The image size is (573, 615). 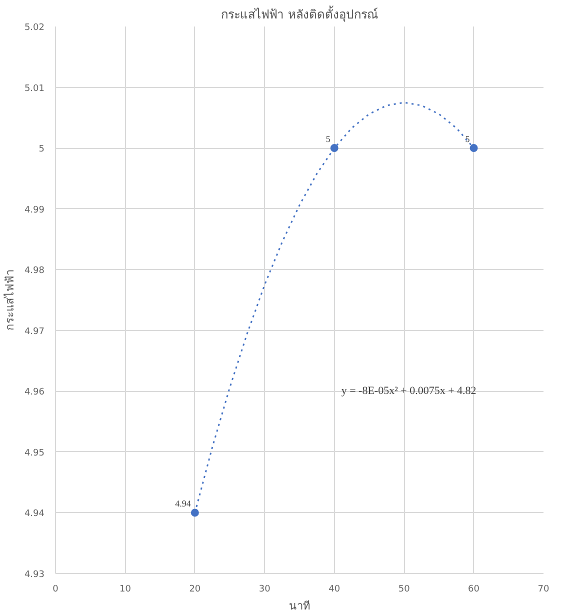 What do you see at coordinates (404, 589) in the screenshot?
I see `x-tick-label: 50` at bounding box center [404, 589].